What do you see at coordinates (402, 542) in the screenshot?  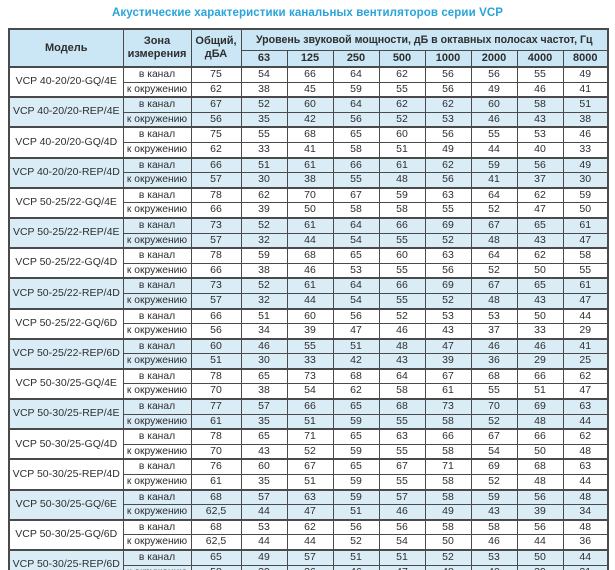 I see `value-cell-500hz: 54` at bounding box center [402, 542].